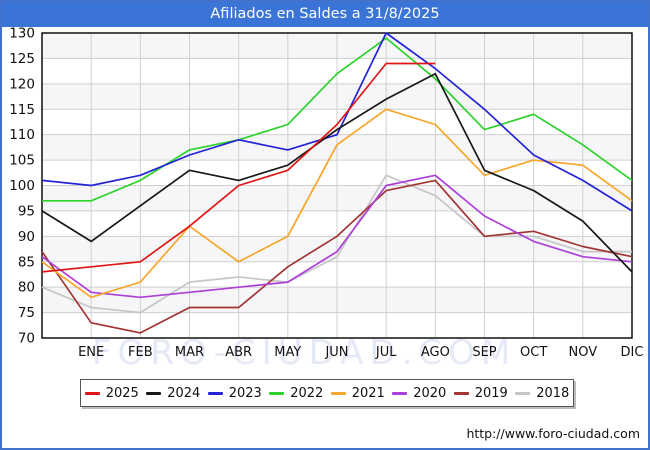  Describe the element at coordinates (140, 352) in the screenshot. I see `x-tick-label: FEB` at that location.